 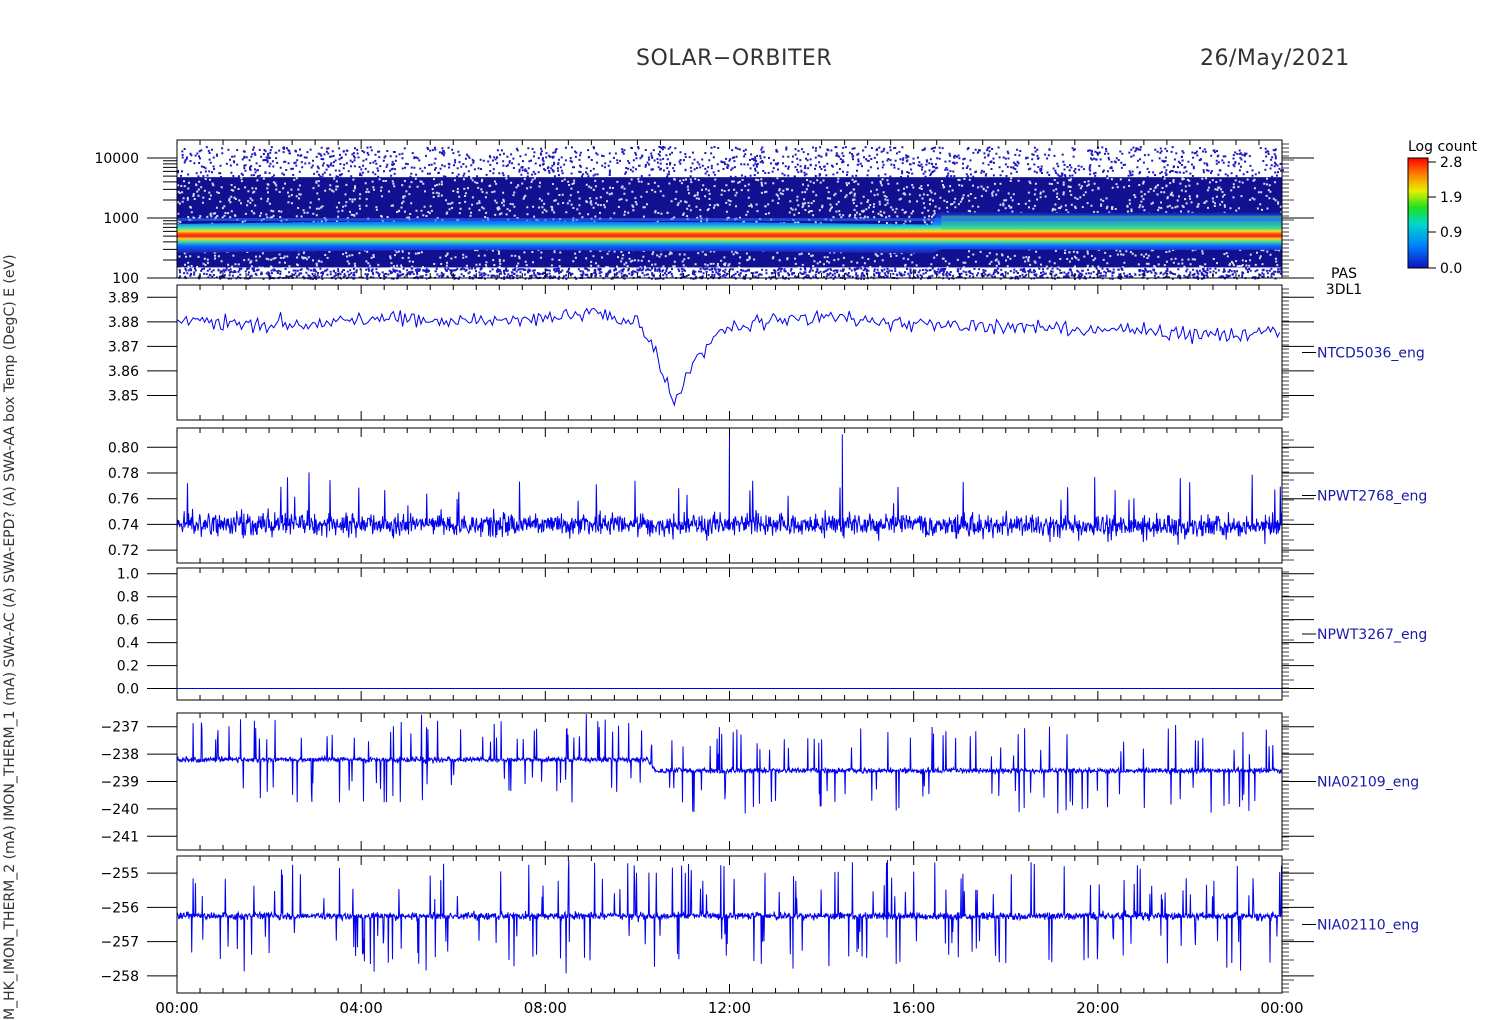 I want to click on y-tick-label-NTCD5036_eng: 3.88, so click(x=123, y=323).